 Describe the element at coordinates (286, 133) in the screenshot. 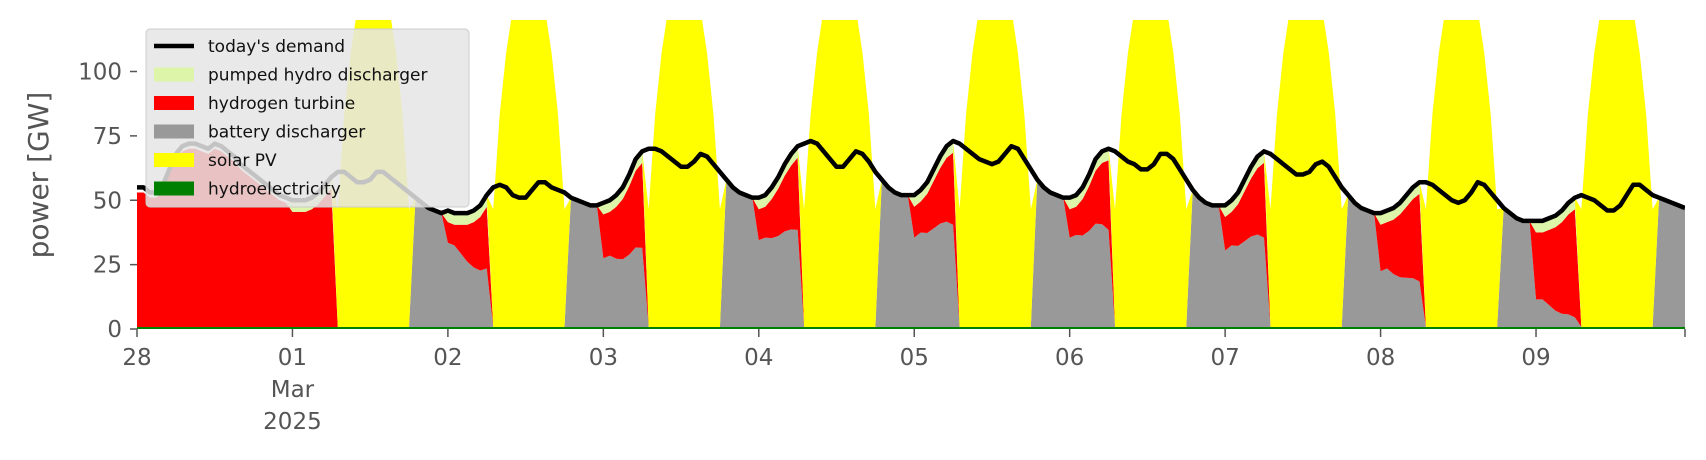

I see `legend-label: battery discharger` at that location.